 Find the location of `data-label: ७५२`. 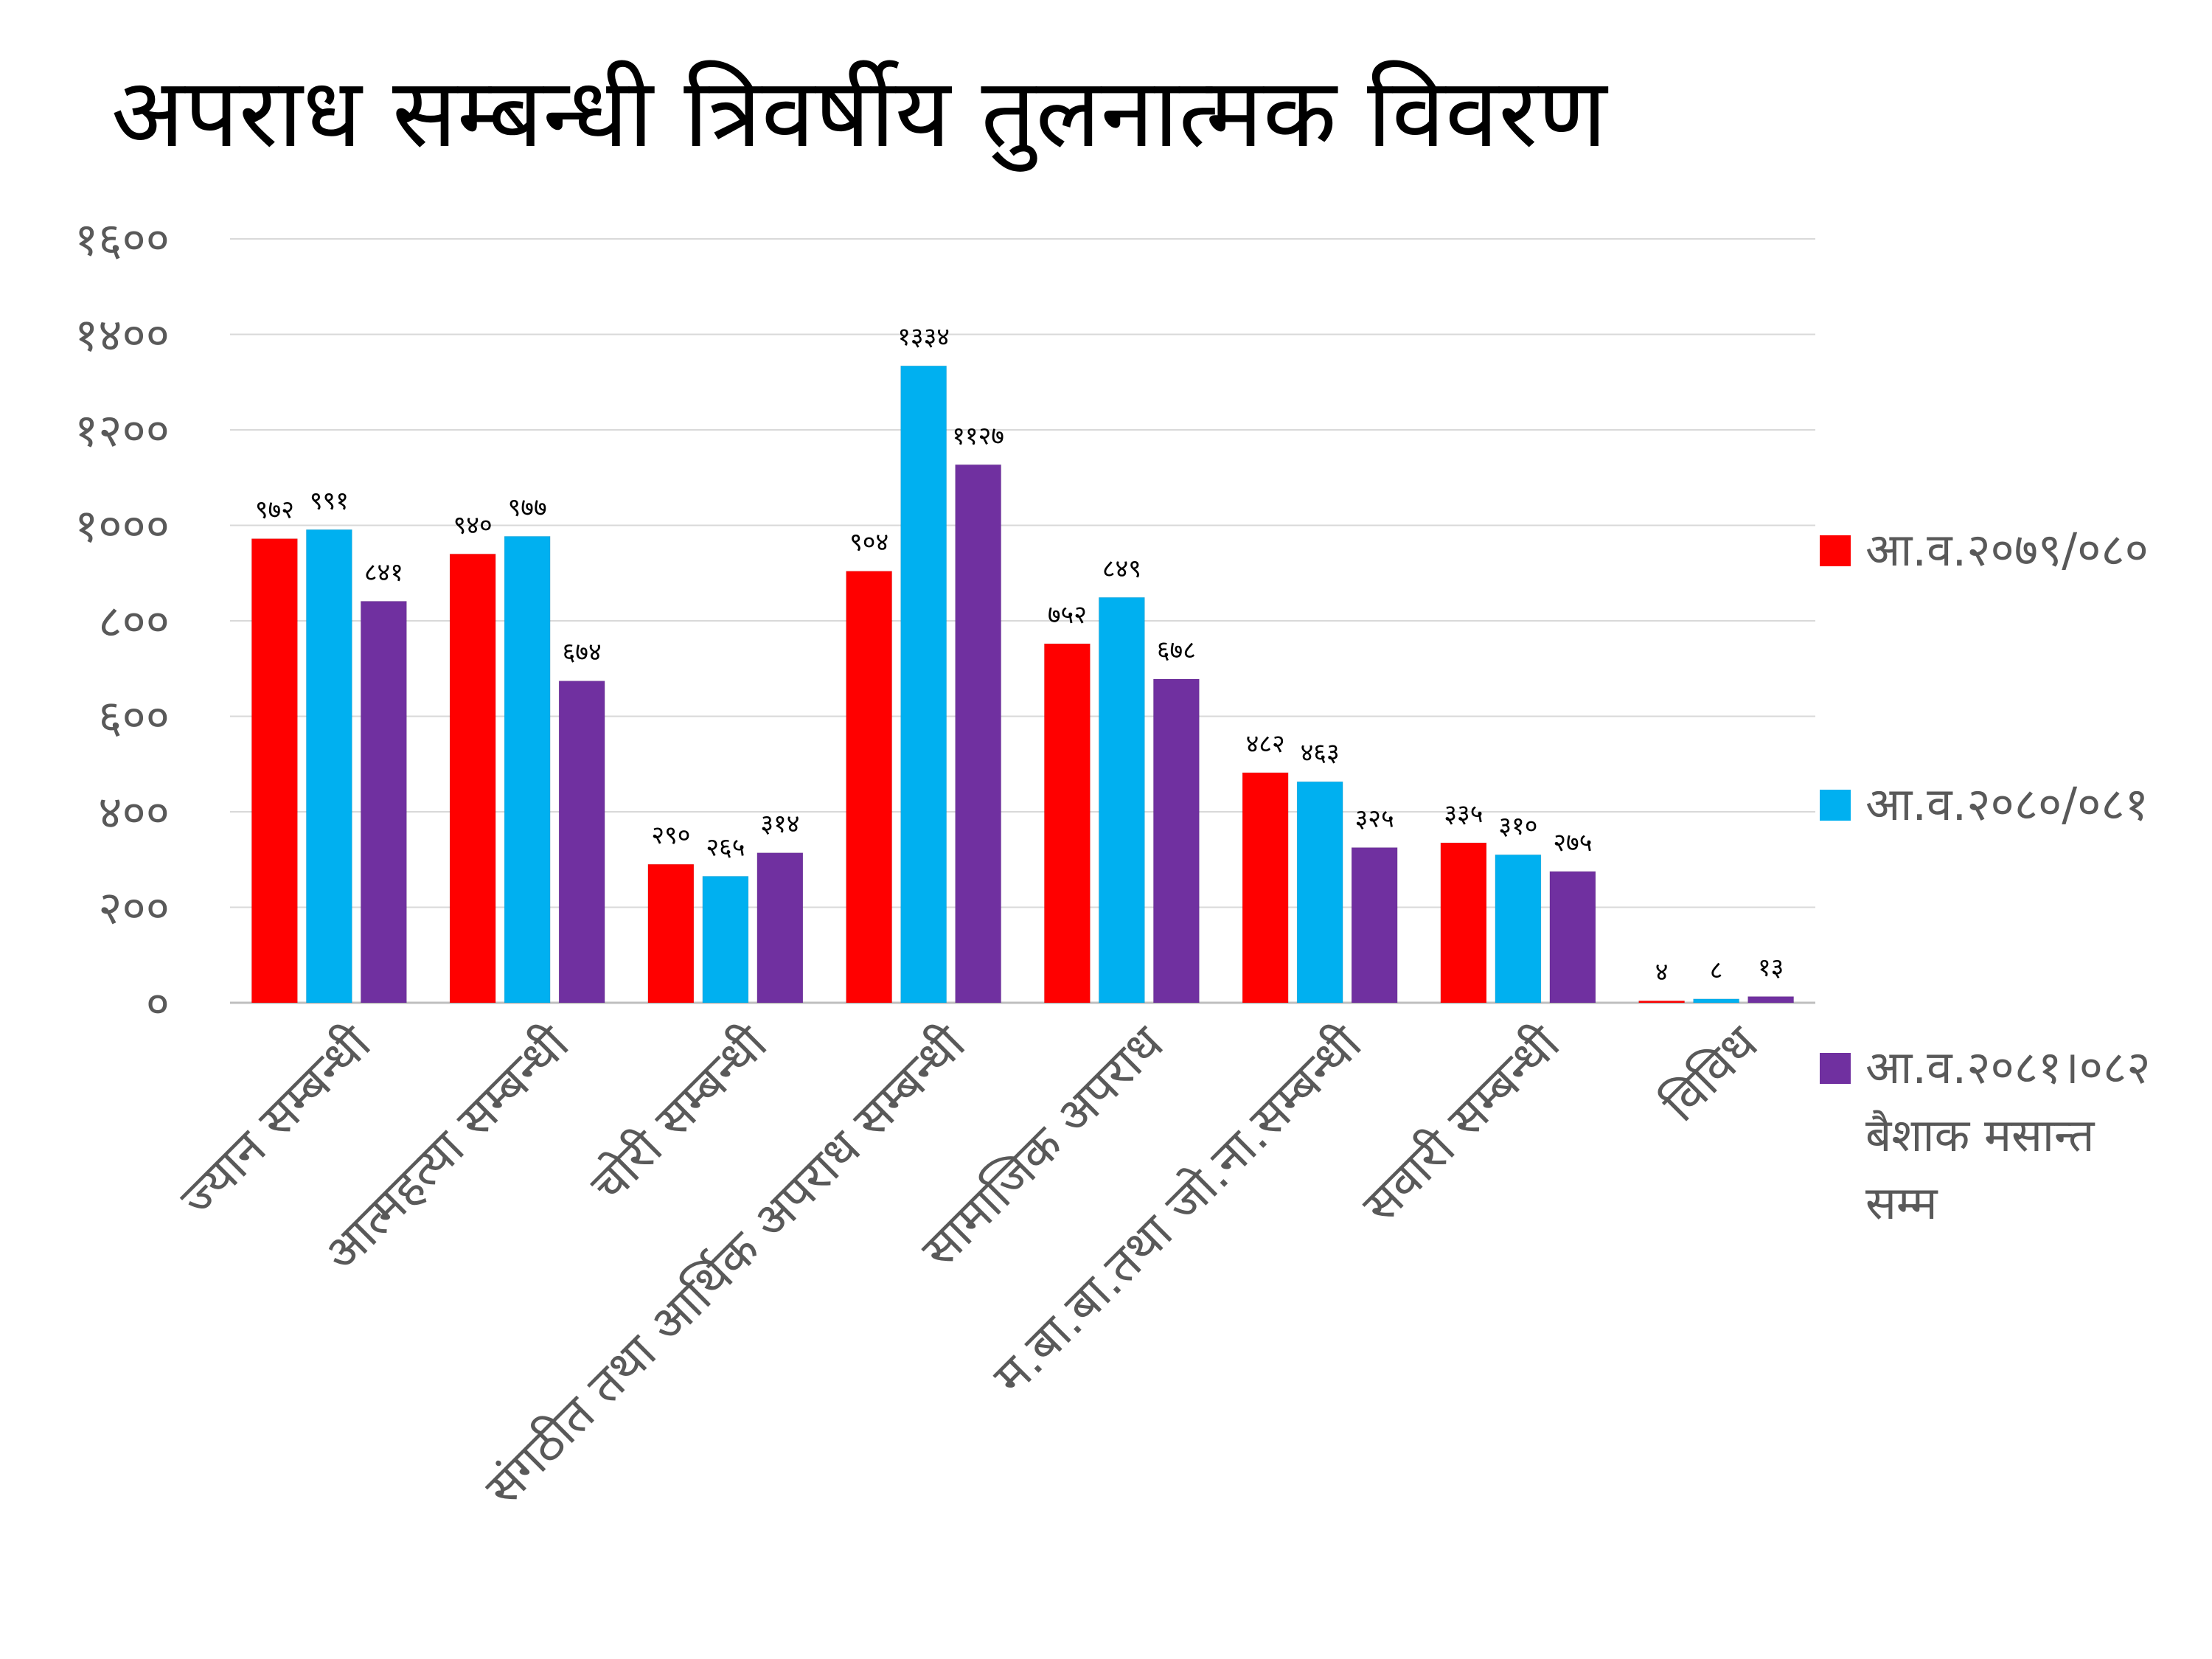

data-label: ७५२ is located at coordinates (1067, 615).